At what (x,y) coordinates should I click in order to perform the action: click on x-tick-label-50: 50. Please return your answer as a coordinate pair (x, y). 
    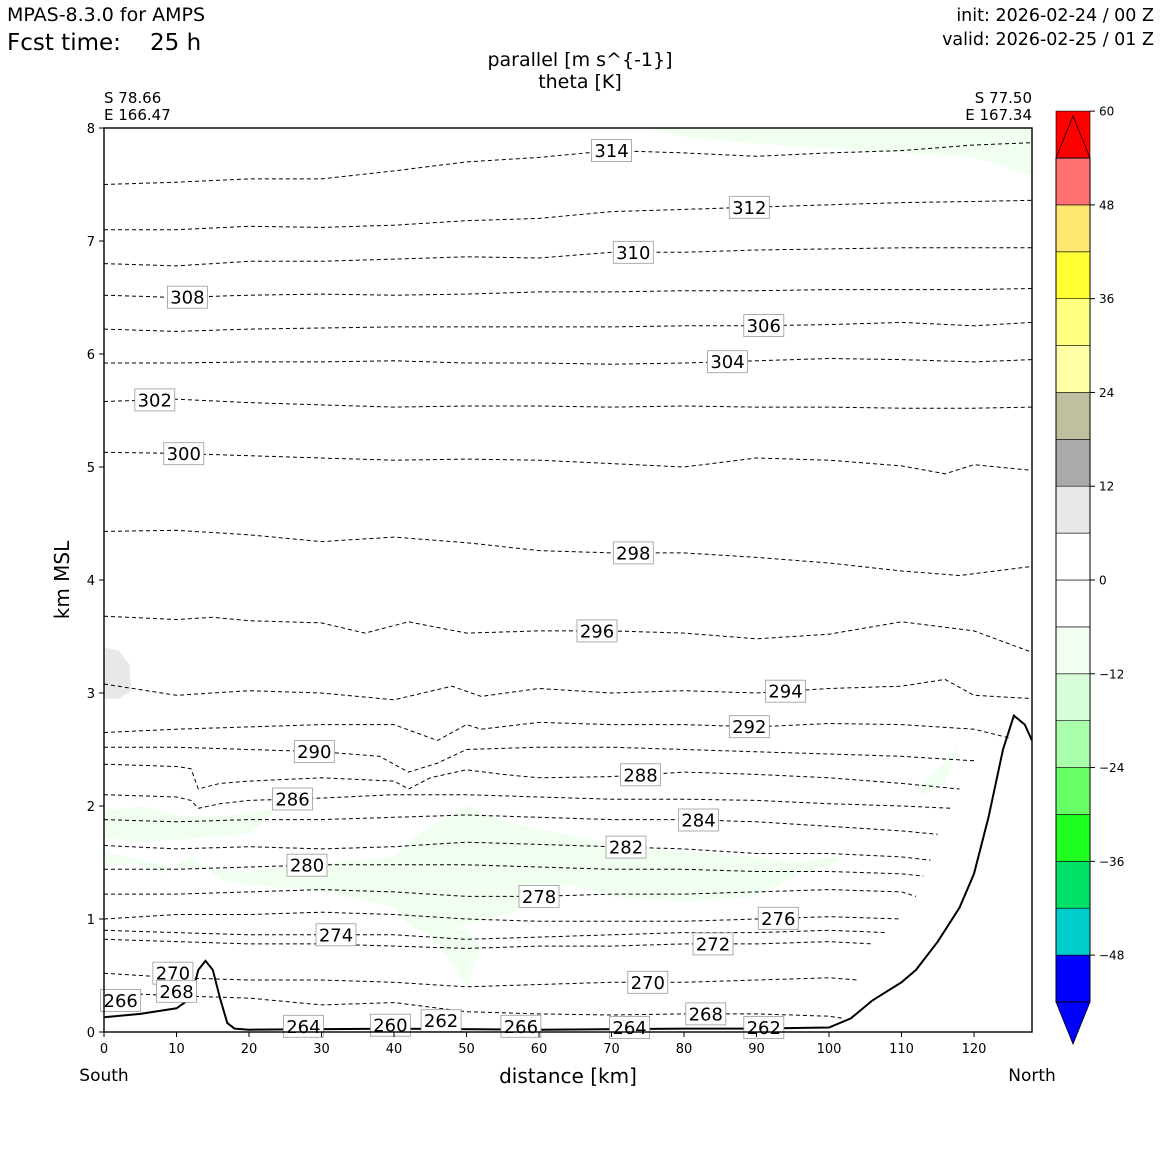
    Looking at the image, I should click on (466, 1049).